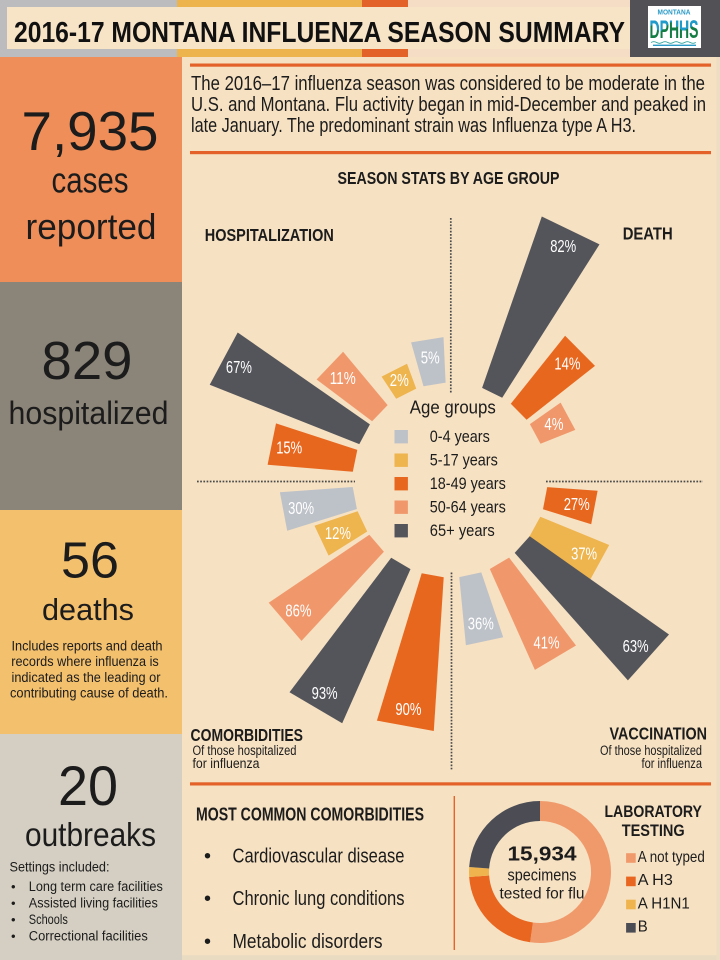 The width and height of the screenshot is (720, 960). What do you see at coordinates (449, 178) in the screenshot?
I see `svg-text: SEASON STATS BY AGE GROUP` at bounding box center [449, 178].